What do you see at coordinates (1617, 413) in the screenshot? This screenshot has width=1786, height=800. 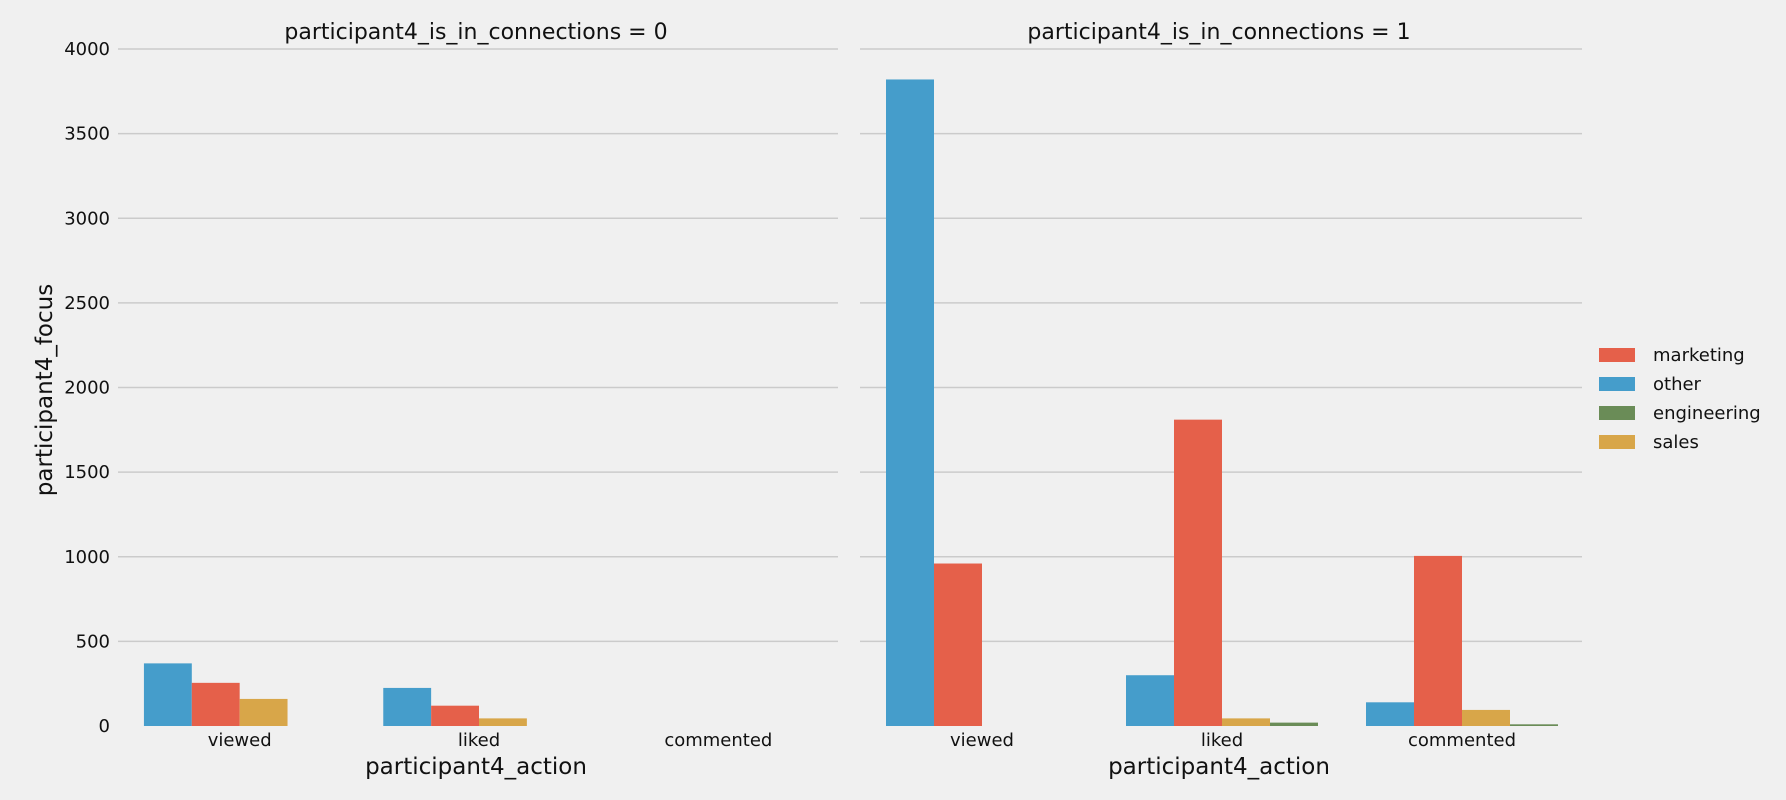 I see `legend-swatch-engineering` at bounding box center [1617, 413].